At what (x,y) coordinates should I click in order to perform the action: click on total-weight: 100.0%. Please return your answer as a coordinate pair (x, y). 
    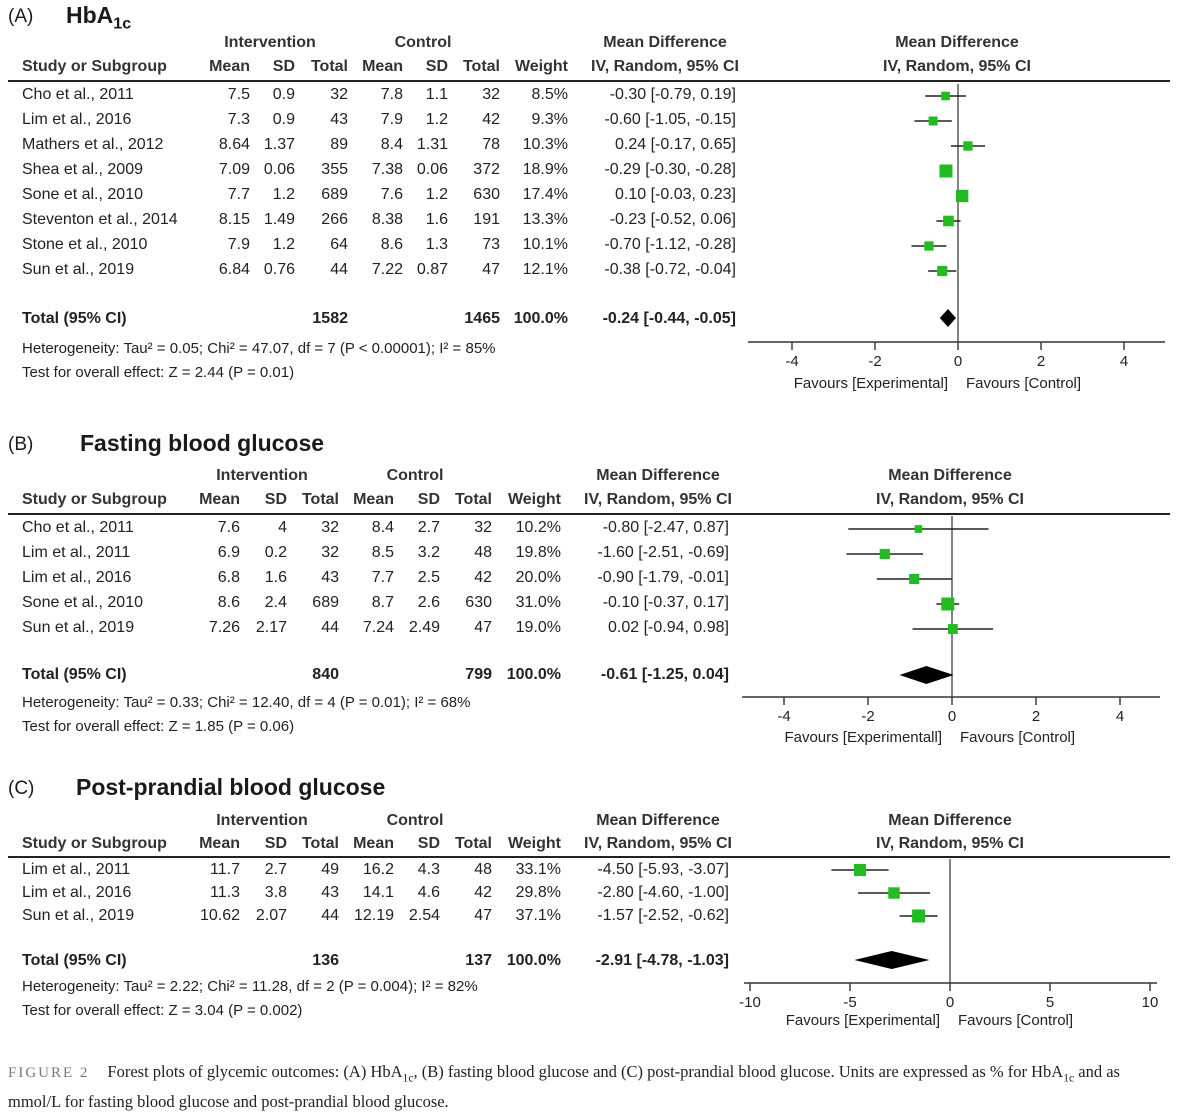
    Looking at the image, I should click on (533, 674).